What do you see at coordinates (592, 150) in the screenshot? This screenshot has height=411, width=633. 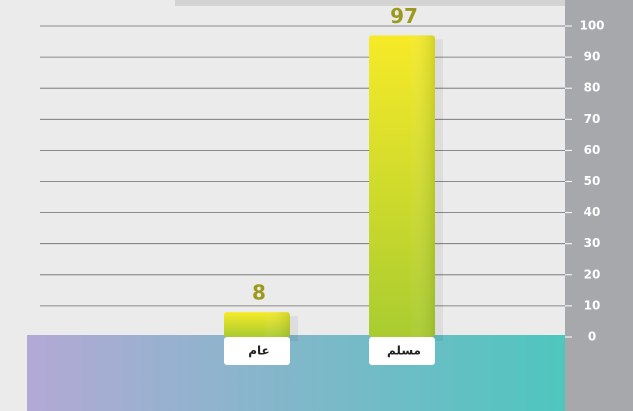 I see `y-tick-label: 60` at bounding box center [592, 150].